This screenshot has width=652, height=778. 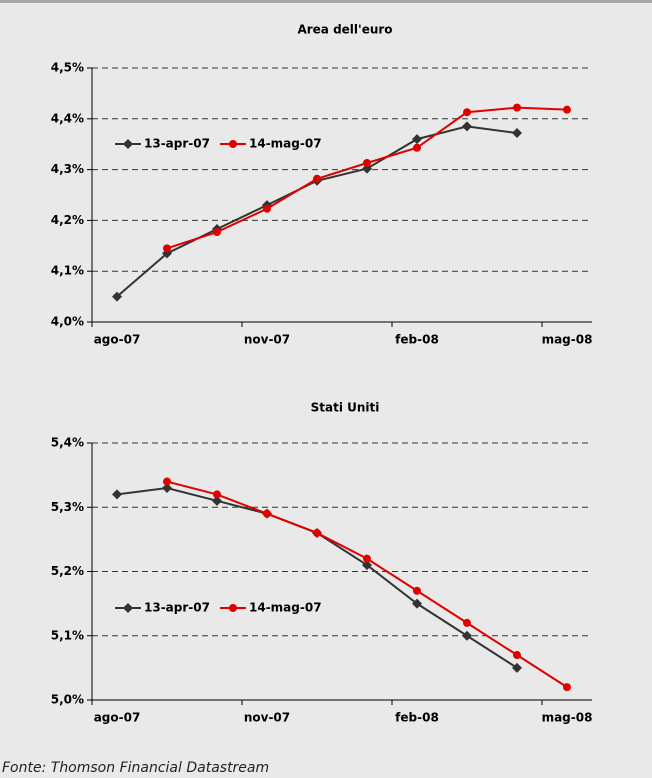 What do you see at coordinates (67, 635) in the screenshot?
I see `y-tick-label: 5,1%` at bounding box center [67, 635].